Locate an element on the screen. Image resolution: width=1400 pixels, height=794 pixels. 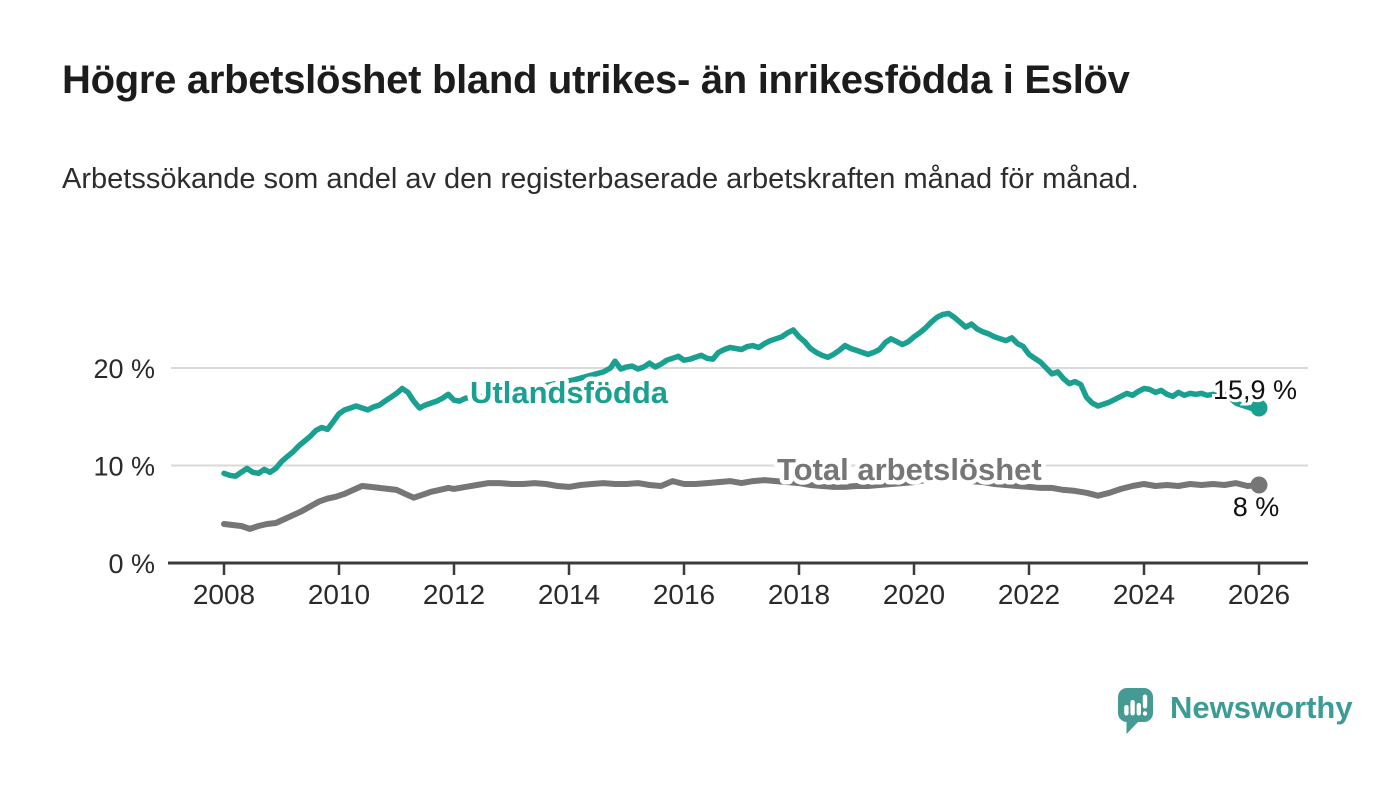
speech-bubble-shape is located at coordinates (1135, 711).